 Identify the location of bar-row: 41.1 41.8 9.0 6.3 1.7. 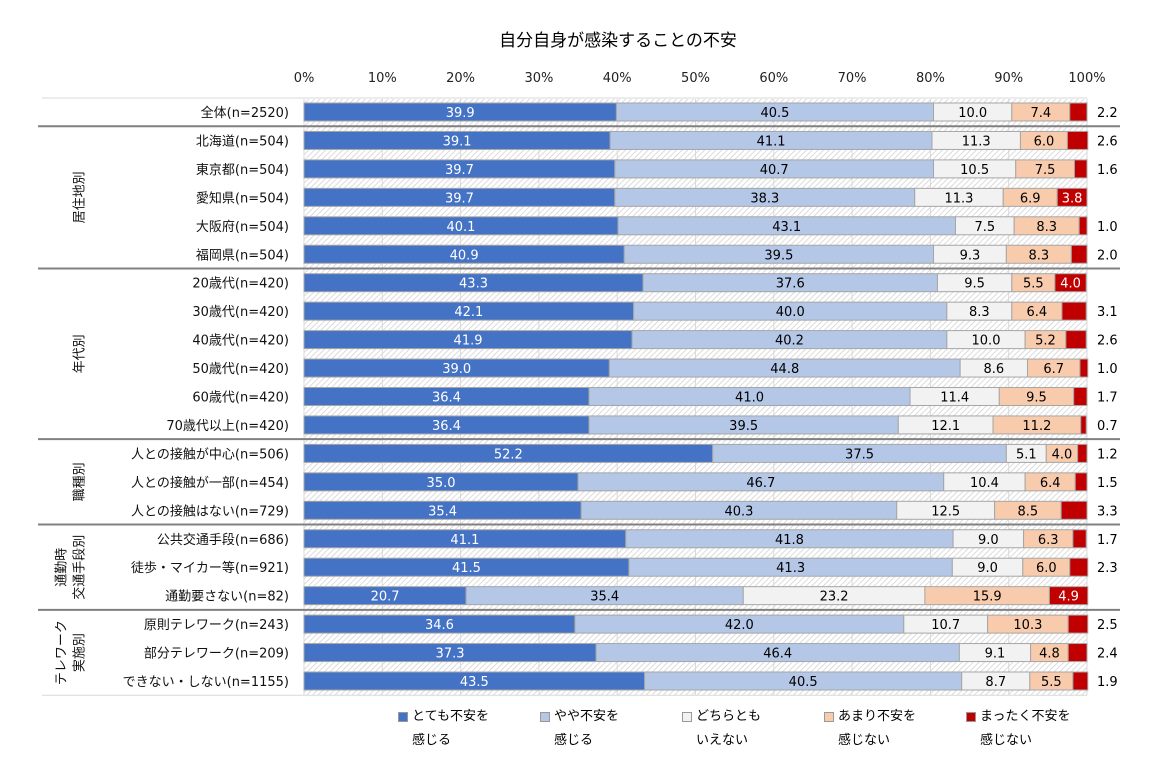
(710, 539).